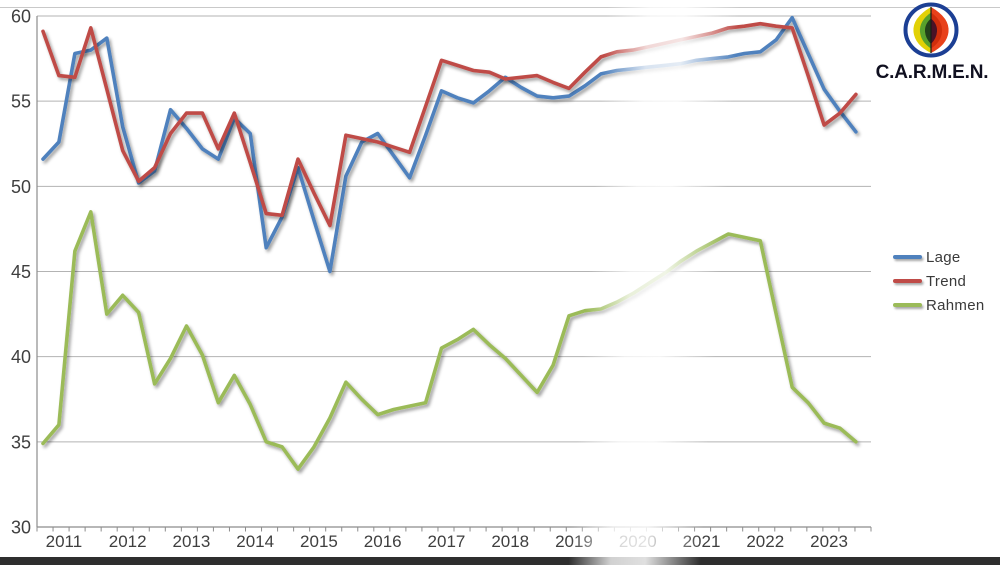 The image size is (1000, 565). I want to click on lage-line-swatch, so click(907, 257).